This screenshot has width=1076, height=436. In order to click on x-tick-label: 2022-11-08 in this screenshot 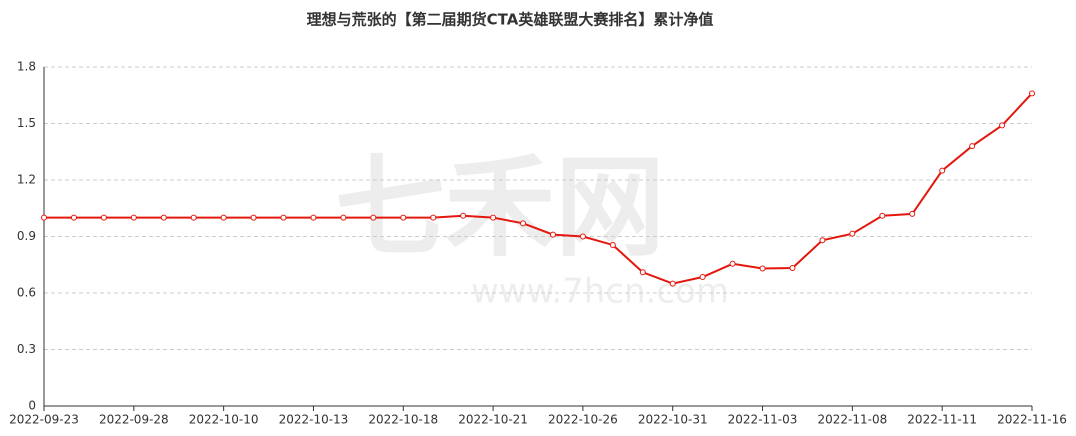, I will do `click(852, 420)`.